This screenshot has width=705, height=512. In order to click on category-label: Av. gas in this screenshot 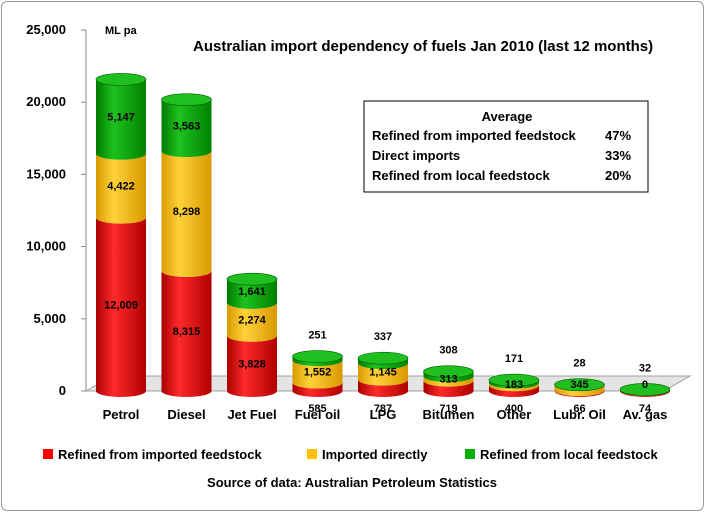, I will do `click(645, 414)`.